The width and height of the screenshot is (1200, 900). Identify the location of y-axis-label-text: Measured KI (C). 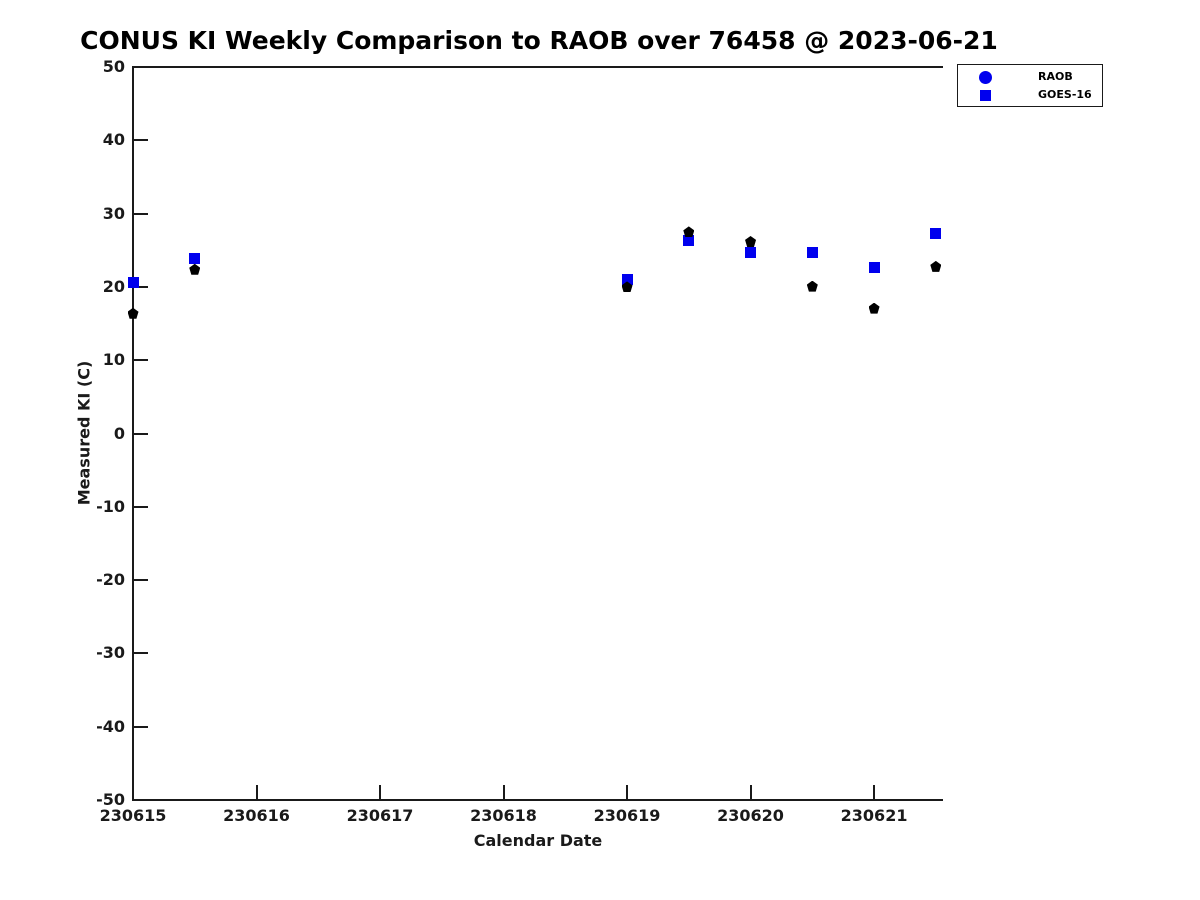
(84, 433).